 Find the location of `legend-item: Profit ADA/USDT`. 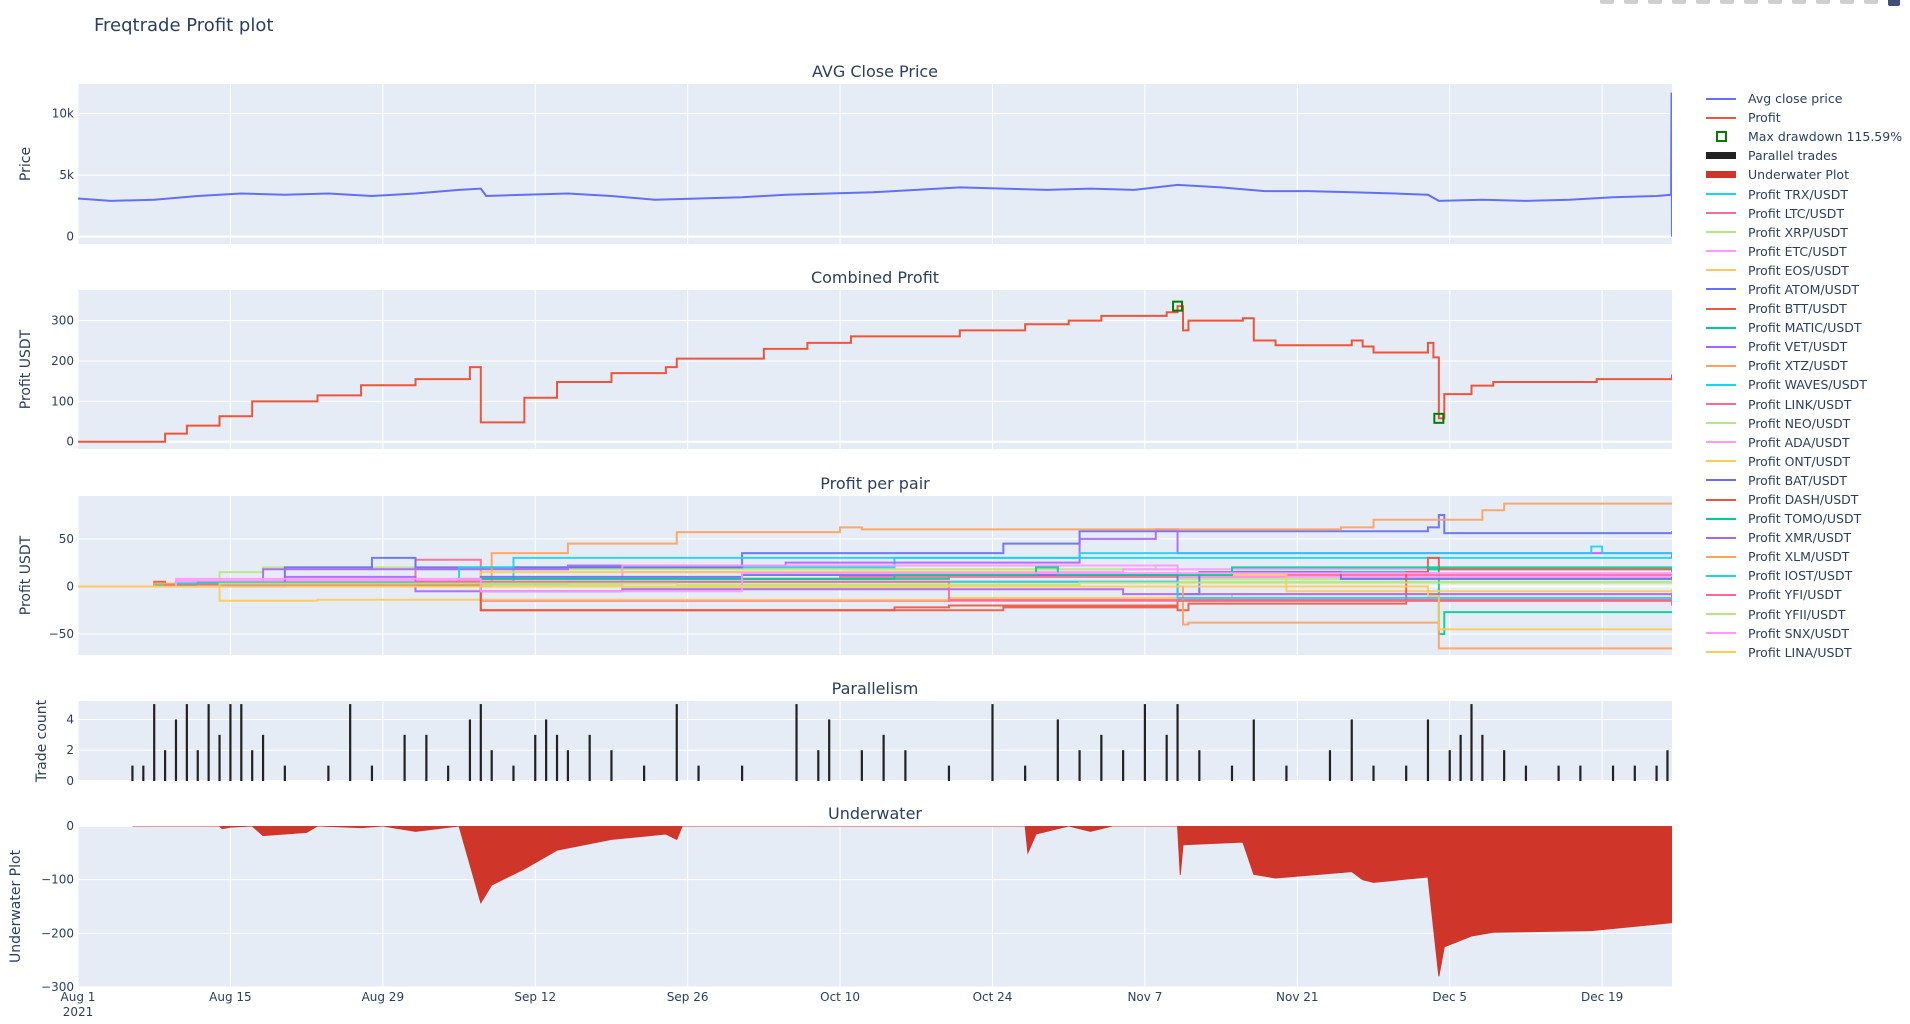

legend-item: Profit ADA/USDT is located at coordinates (1804, 442).